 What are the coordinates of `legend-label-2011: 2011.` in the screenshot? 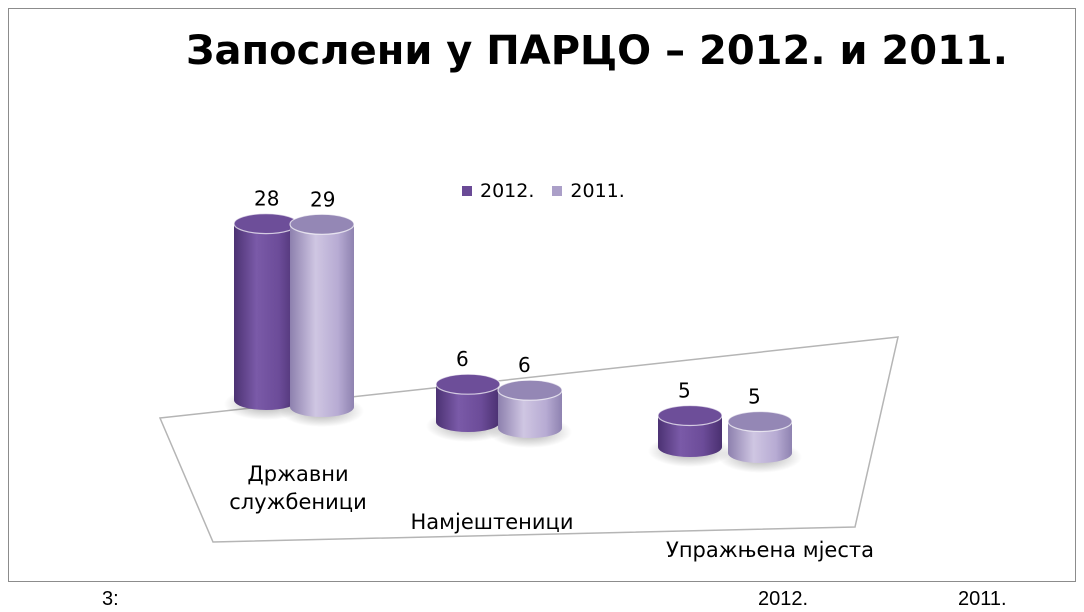 It's located at (597, 191).